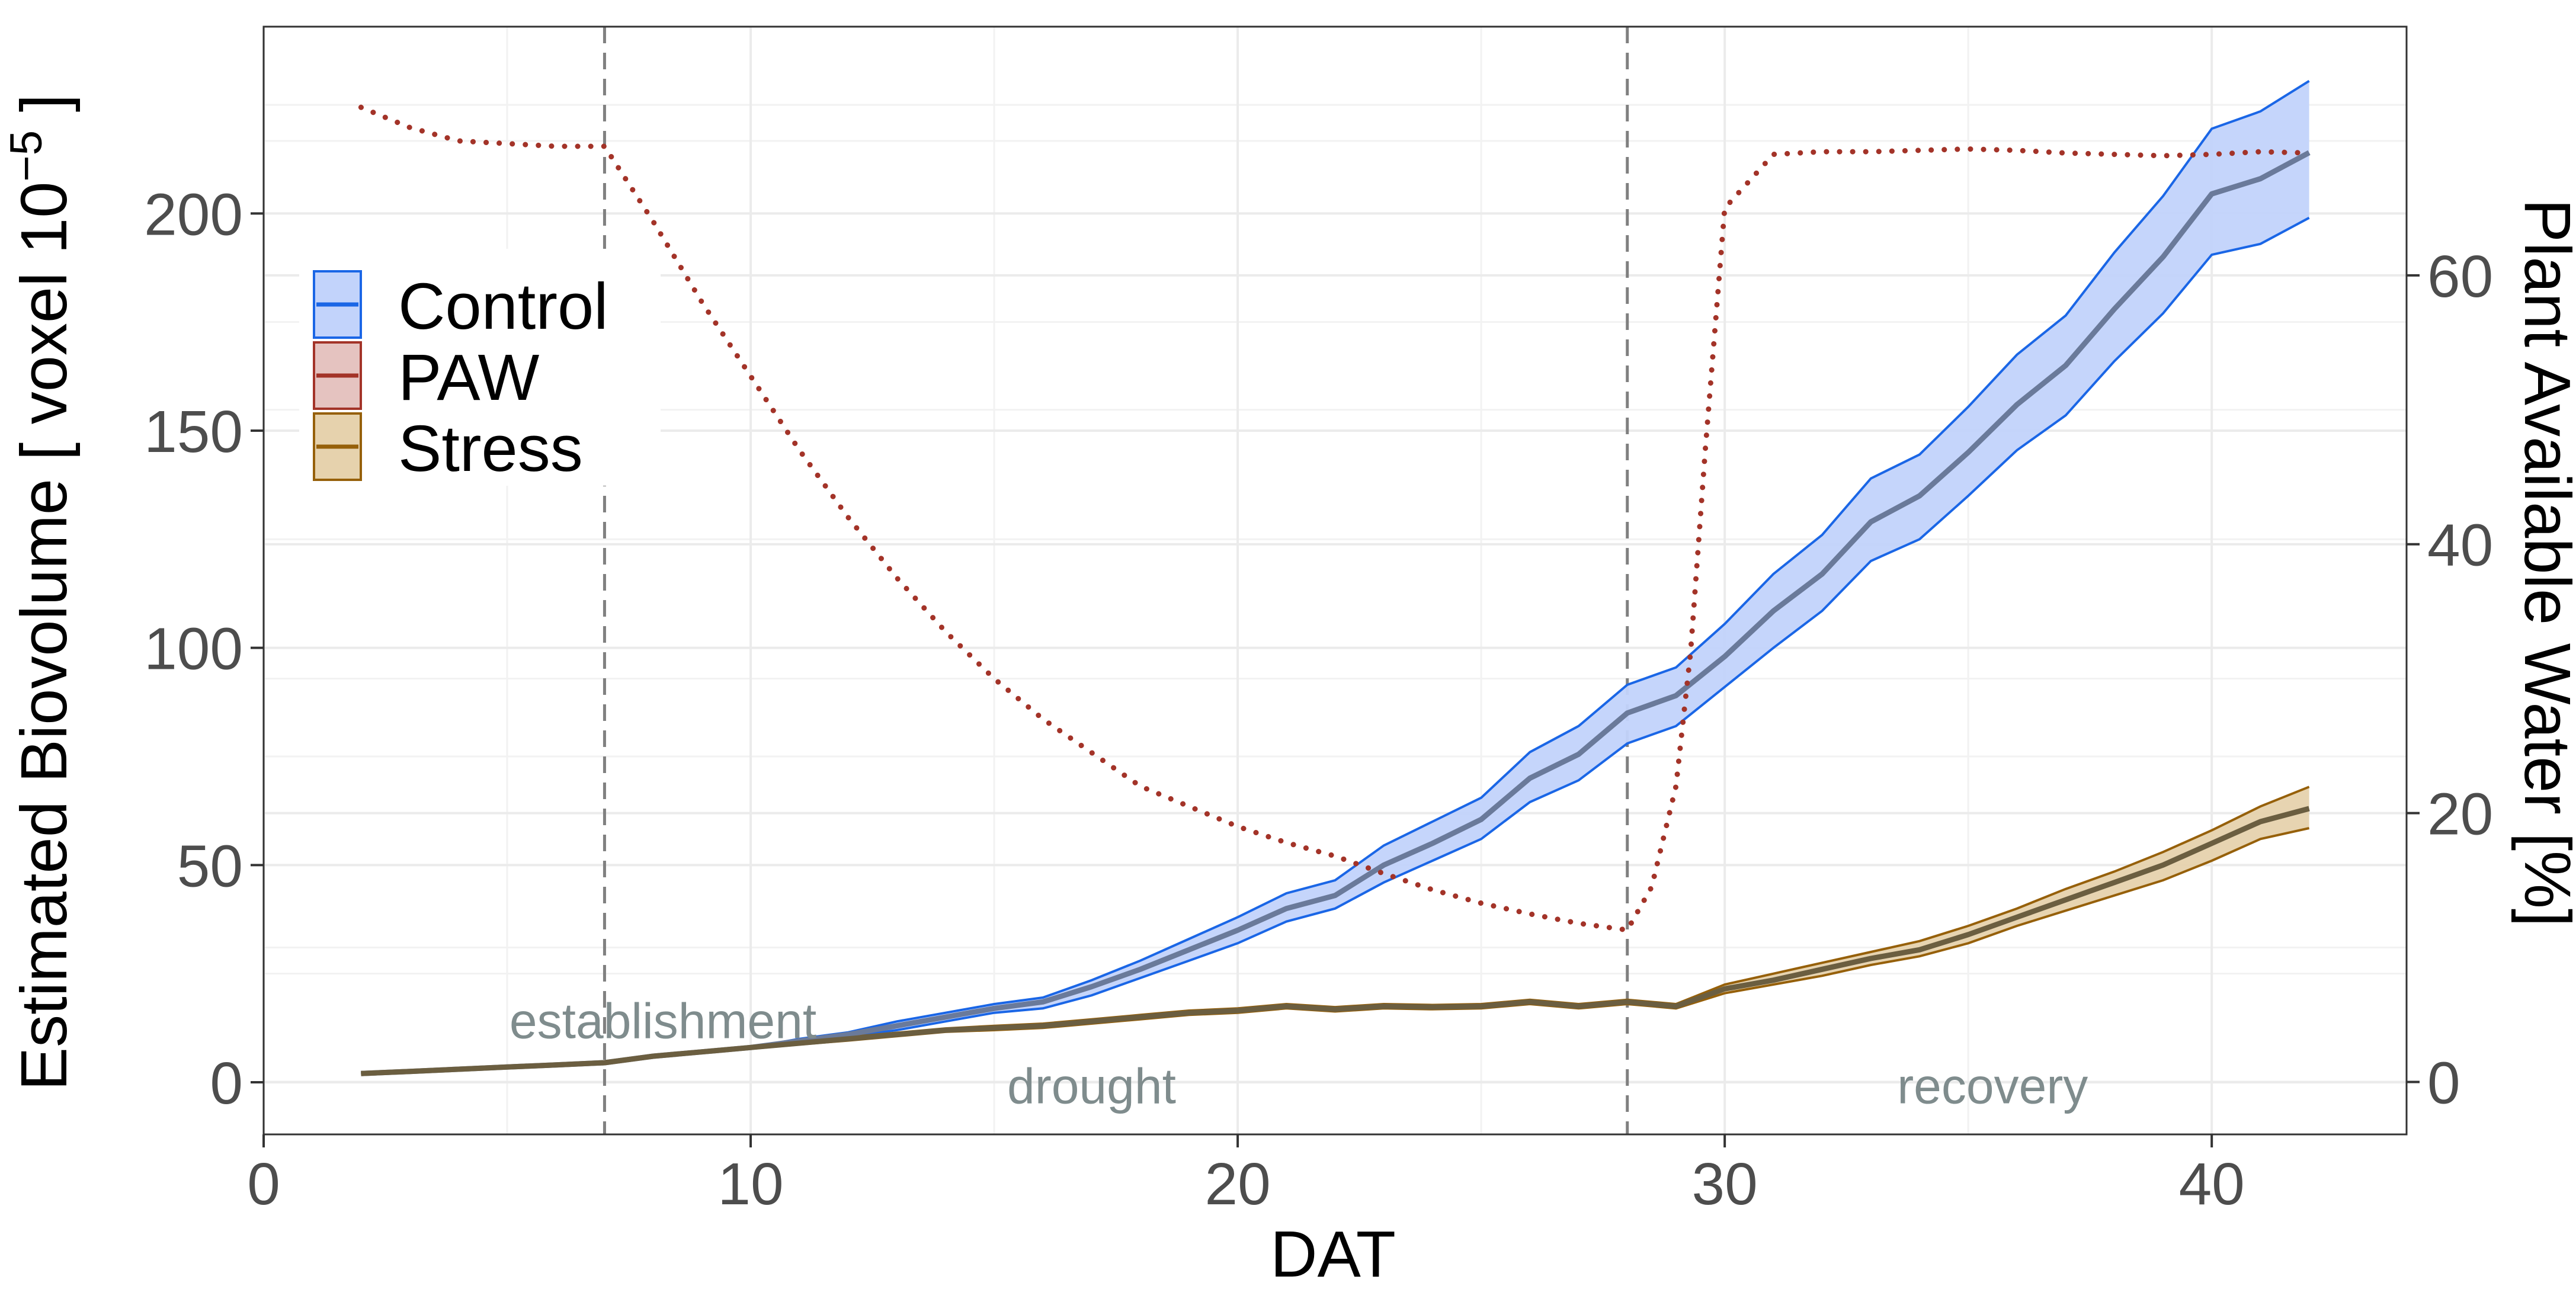 The height and width of the screenshot is (1289, 2576). I want to click on legend-item-control: Control, so click(460, 306).